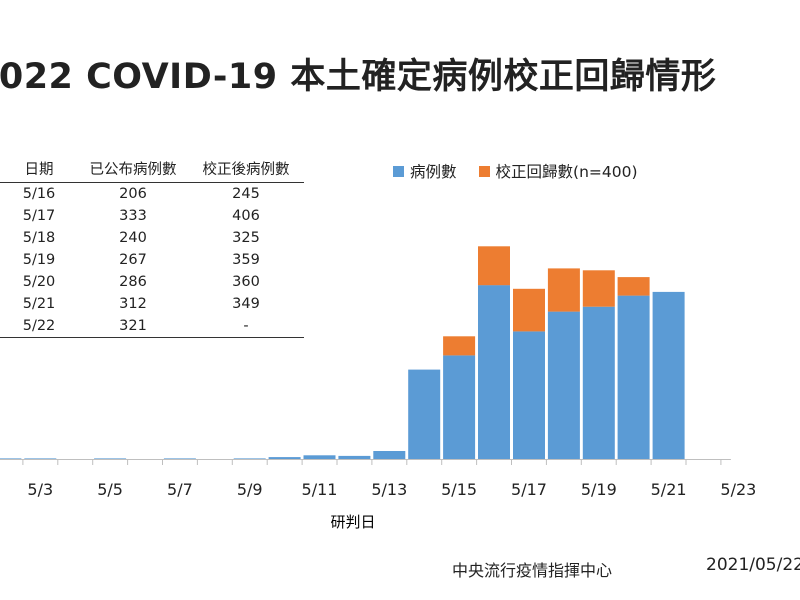 This screenshot has width=800, height=600. What do you see at coordinates (246, 170) in the screenshot?
I see `col-header-corrected: 校正後病例數` at bounding box center [246, 170].